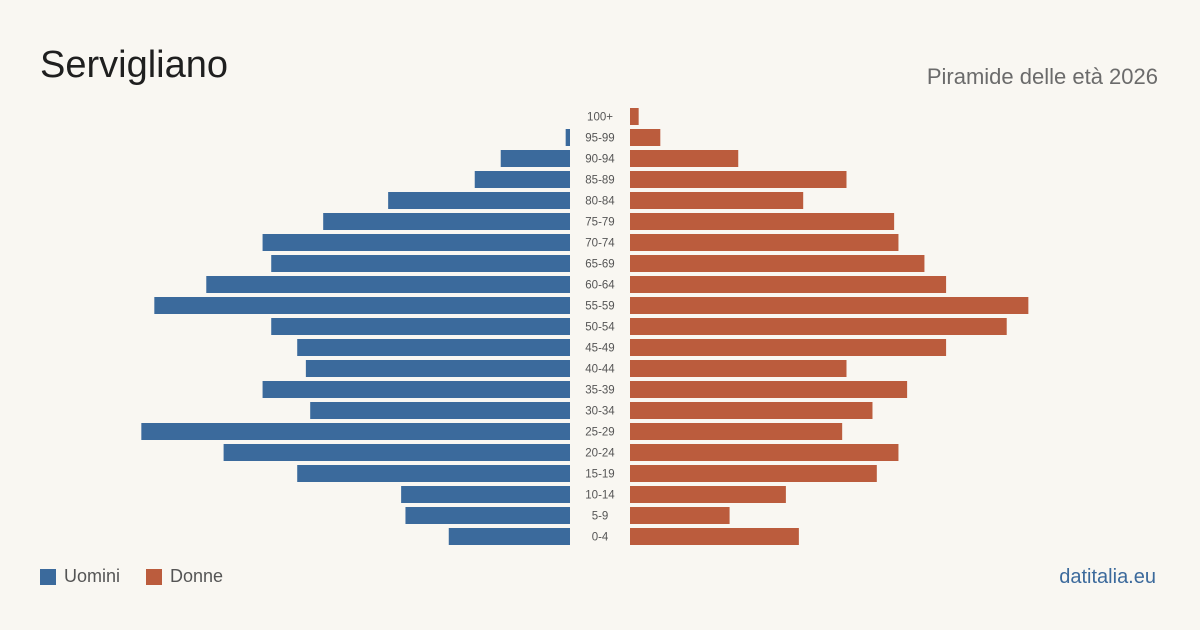  What do you see at coordinates (1042, 76) in the screenshot?
I see `chart-subtitle: Piramide delle età 2026` at bounding box center [1042, 76].